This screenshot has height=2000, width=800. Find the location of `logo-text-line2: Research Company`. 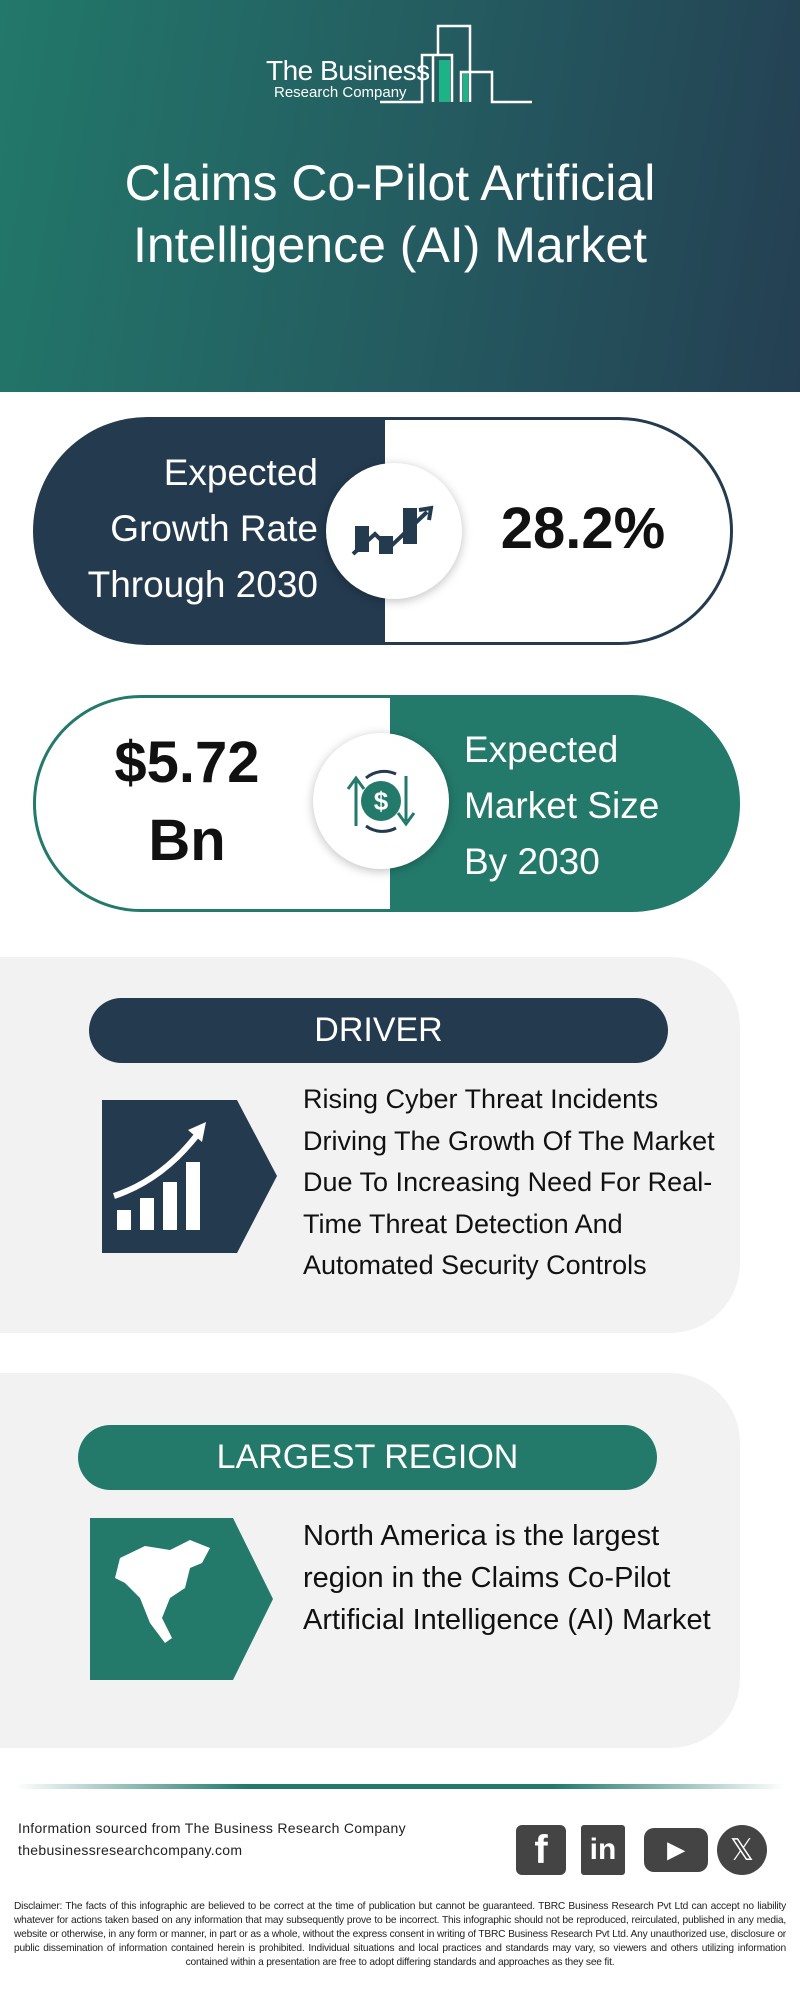

logo-text-line2: Research Company is located at coordinates (340, 92).